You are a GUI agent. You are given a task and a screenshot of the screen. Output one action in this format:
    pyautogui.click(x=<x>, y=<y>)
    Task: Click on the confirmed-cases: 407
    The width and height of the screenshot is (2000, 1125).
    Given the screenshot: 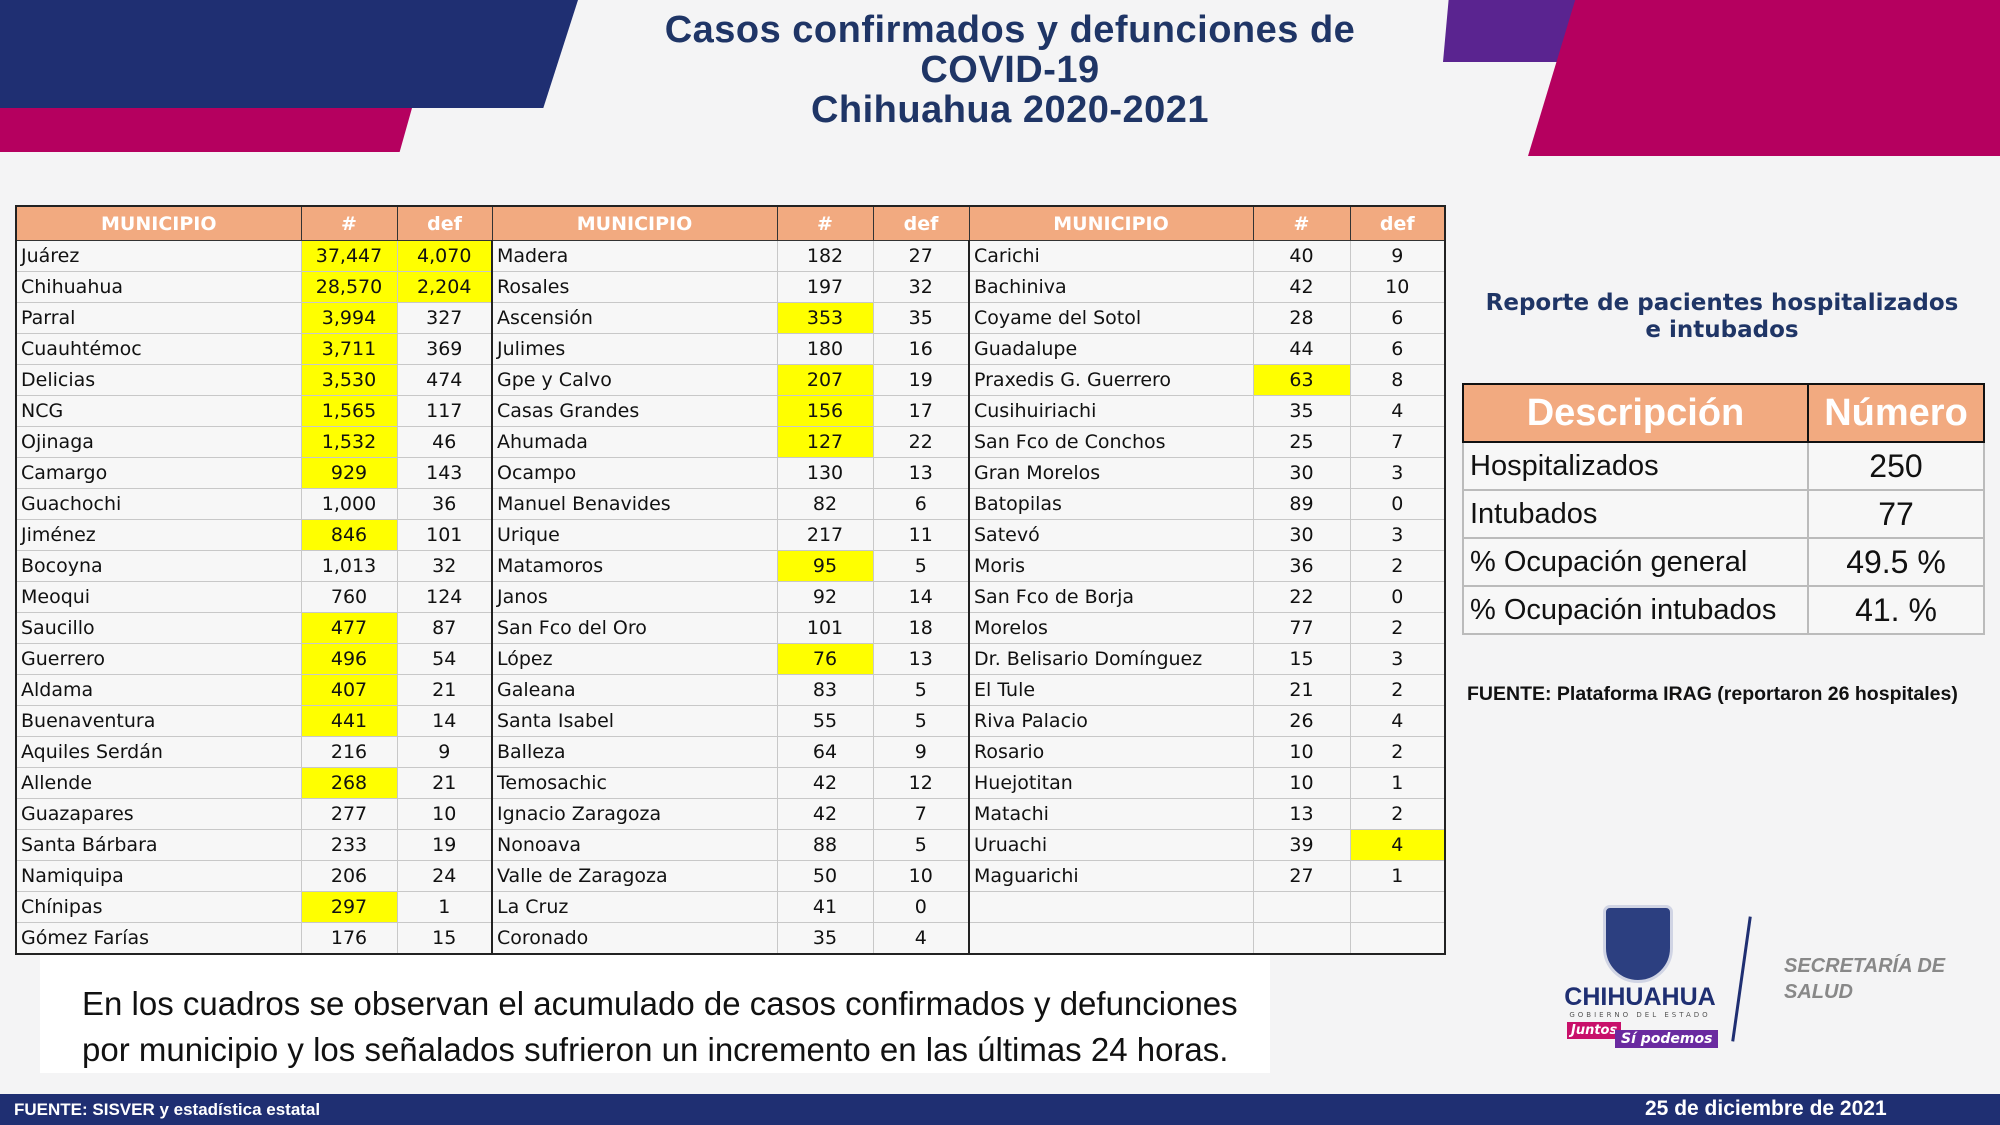 What is the action you would take?
    pyautogui.click(x=349, y=690)
    